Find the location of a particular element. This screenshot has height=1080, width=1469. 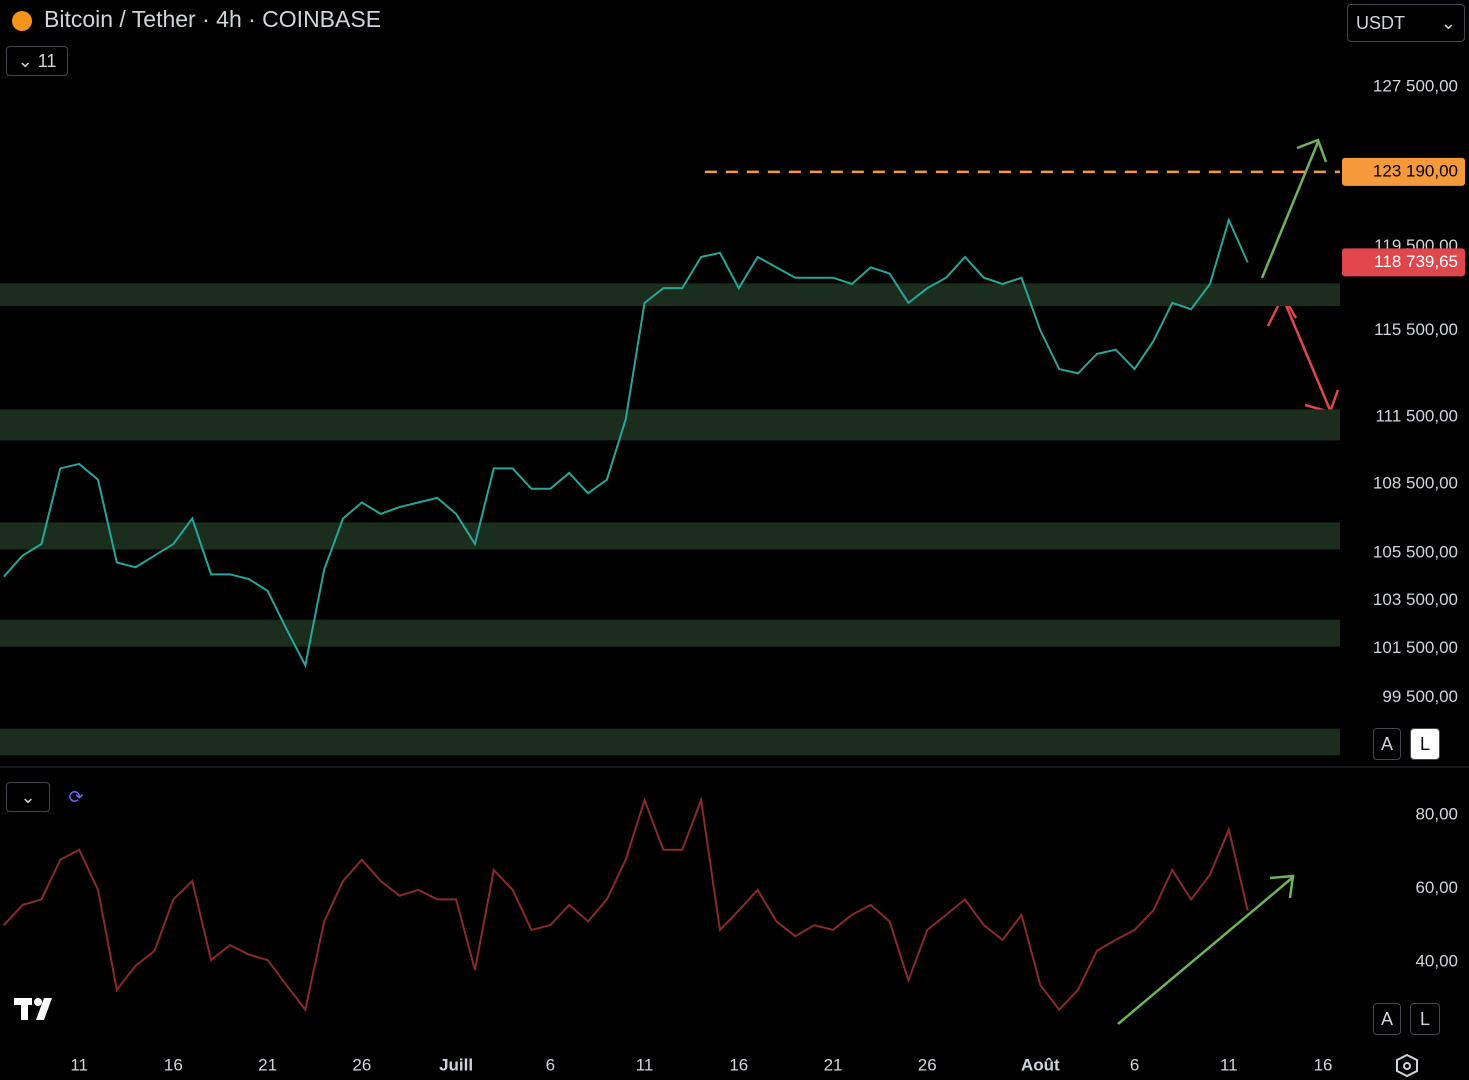

last-price-badge is located at coordinates (1403, 262).